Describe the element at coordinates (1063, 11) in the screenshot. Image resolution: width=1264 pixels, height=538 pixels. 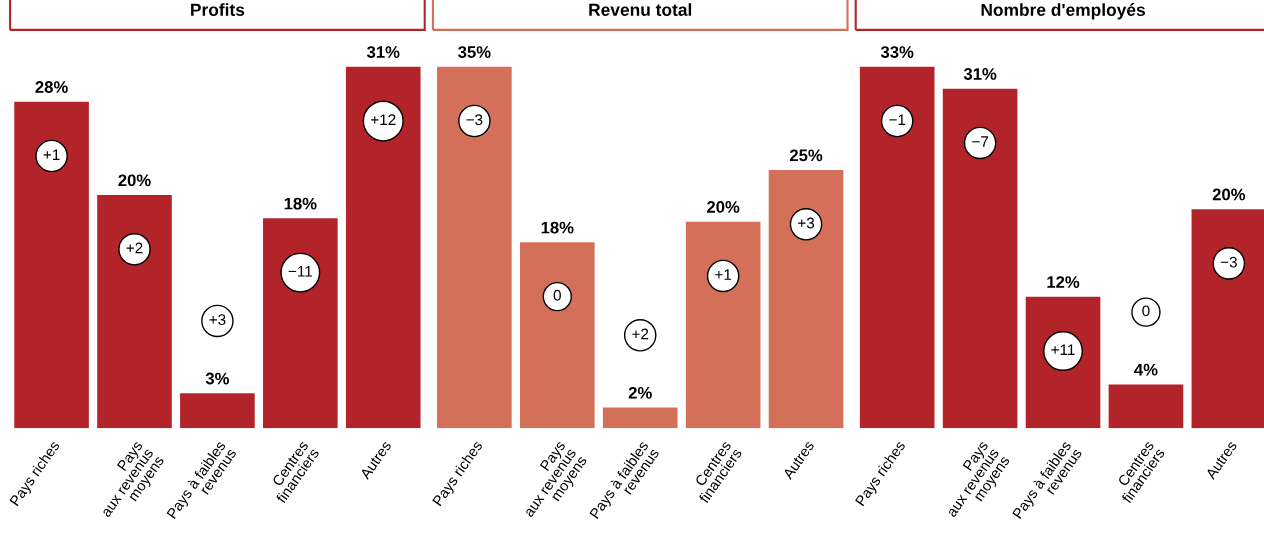
I see `chart-title: Nombre d'employés` at that location.